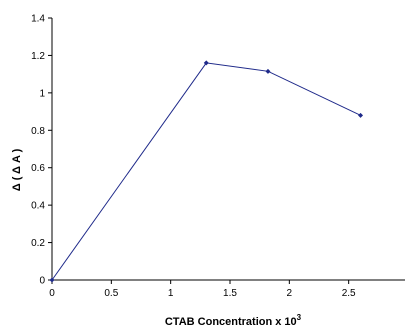 The image size is (405, 329). Describe the element at coordinates (38, 243) in the screenshot. I see `y-tick-label-1: 0.2` at that location.